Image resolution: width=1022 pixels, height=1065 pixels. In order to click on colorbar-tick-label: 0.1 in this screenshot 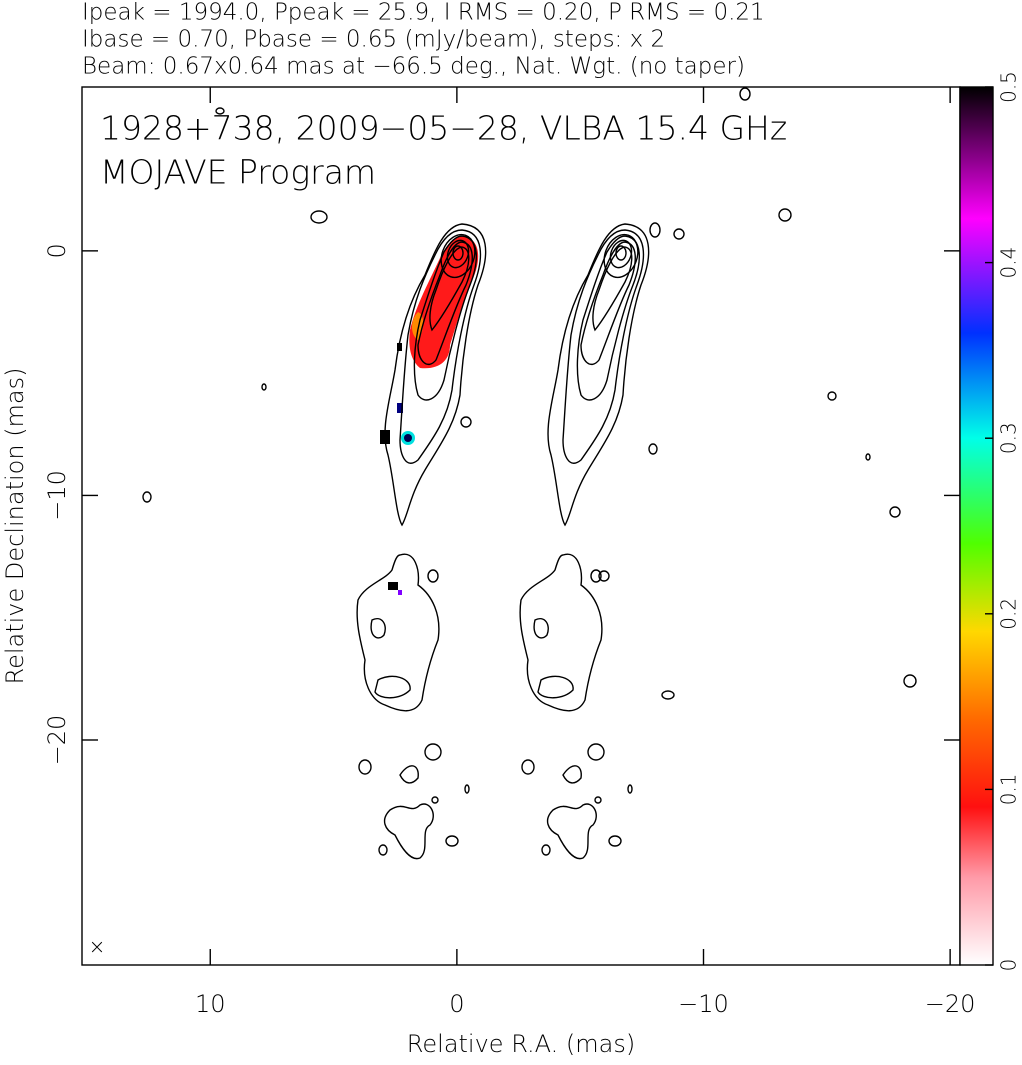, I will do `click(1009, 789)`.